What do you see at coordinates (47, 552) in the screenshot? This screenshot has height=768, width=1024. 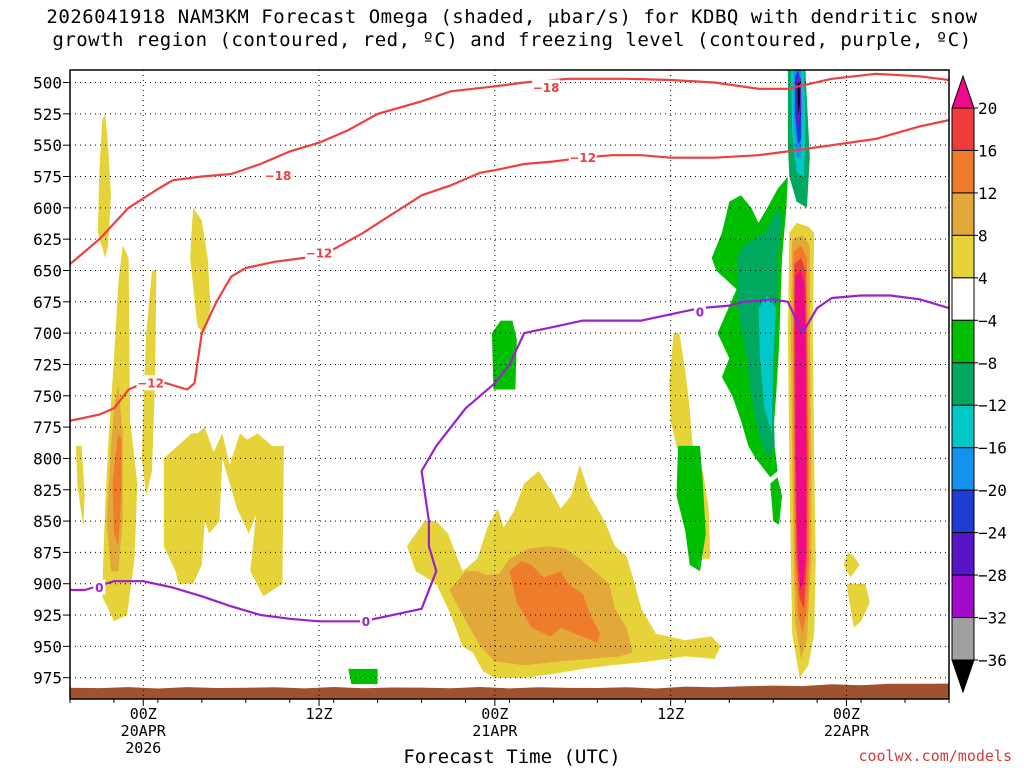 I see `y-tick-label-875: 875` at bounding box center [47, 552].